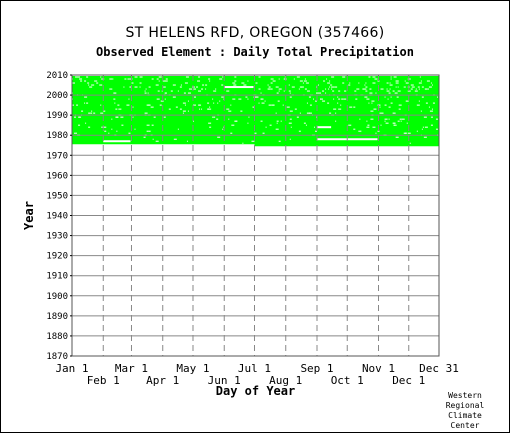  I want to click on y-tick-label: 1890, so click(57, 317).